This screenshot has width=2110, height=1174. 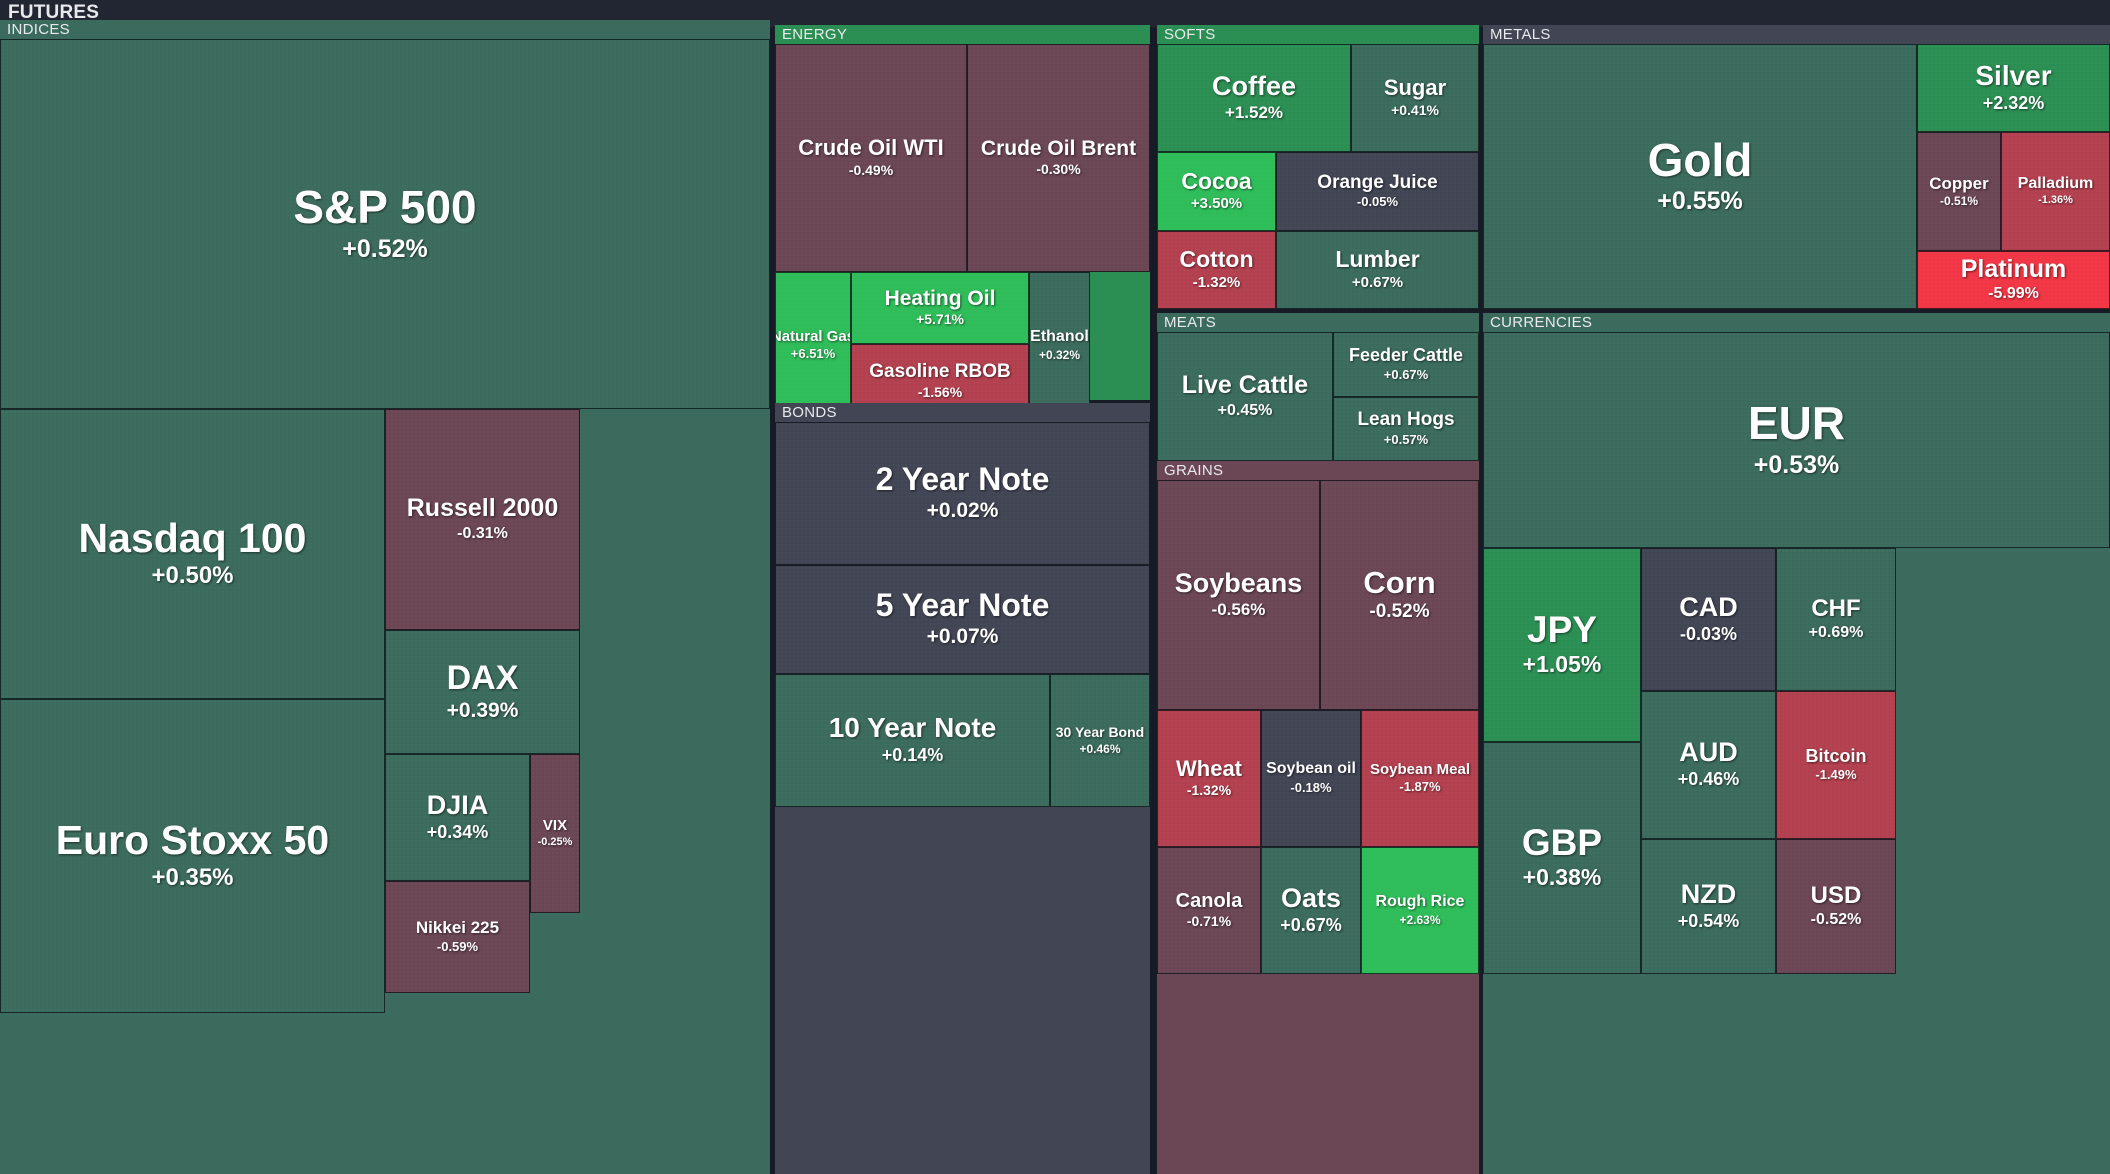 What do you see at coordinates (482, 519) in the screenshot?
I see `treemap-tile: Russell 2000 -0.31%` at bounding box center [482, 519].